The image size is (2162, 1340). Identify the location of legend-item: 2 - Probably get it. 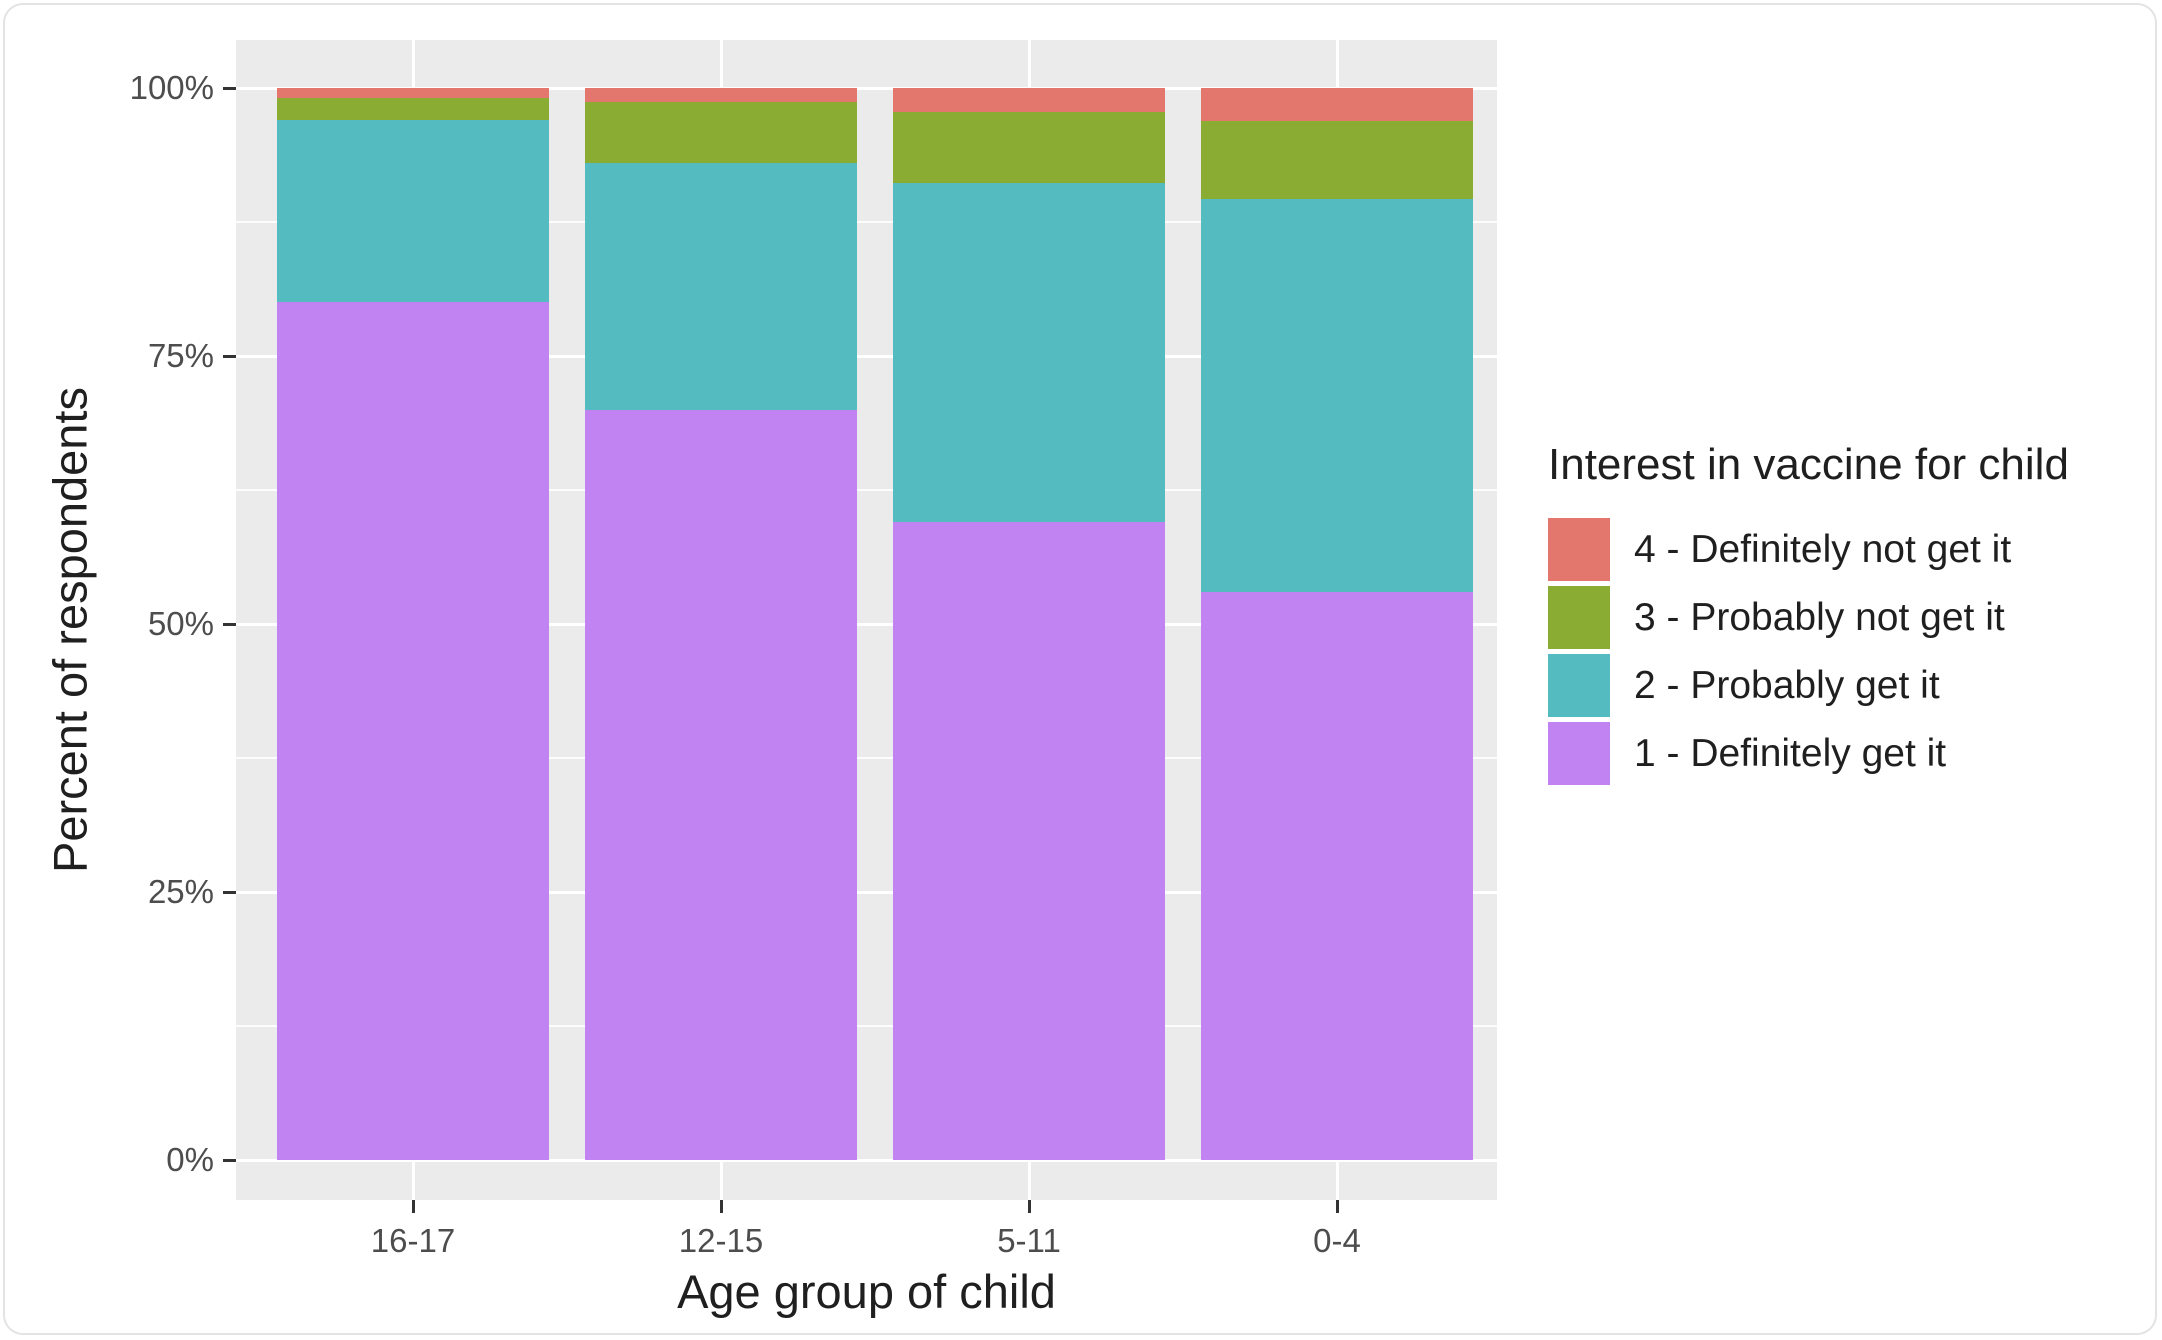
(1848, 685).